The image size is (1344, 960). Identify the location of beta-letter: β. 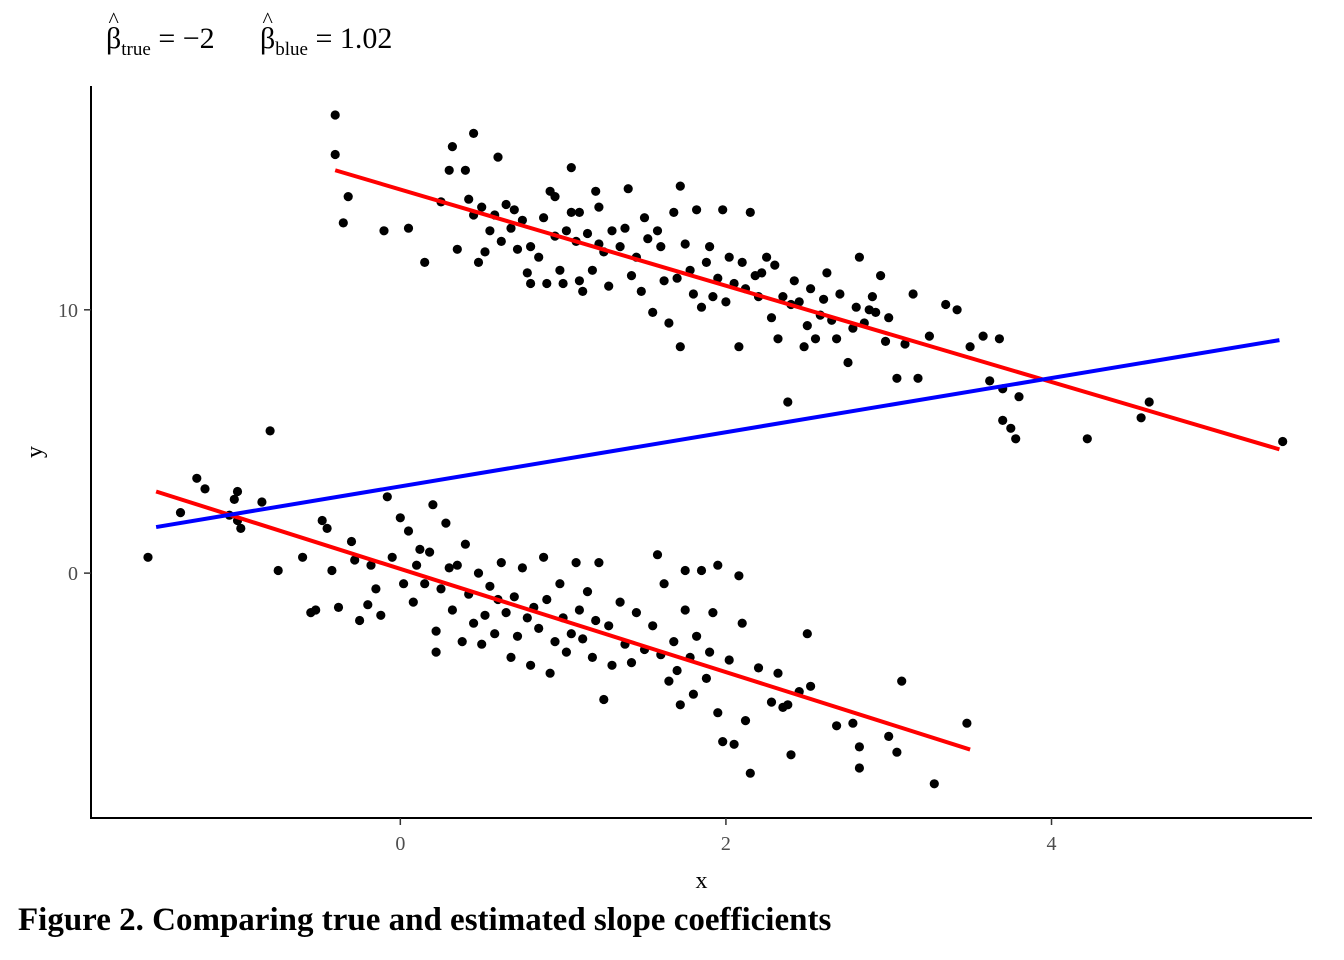
(268, 38).